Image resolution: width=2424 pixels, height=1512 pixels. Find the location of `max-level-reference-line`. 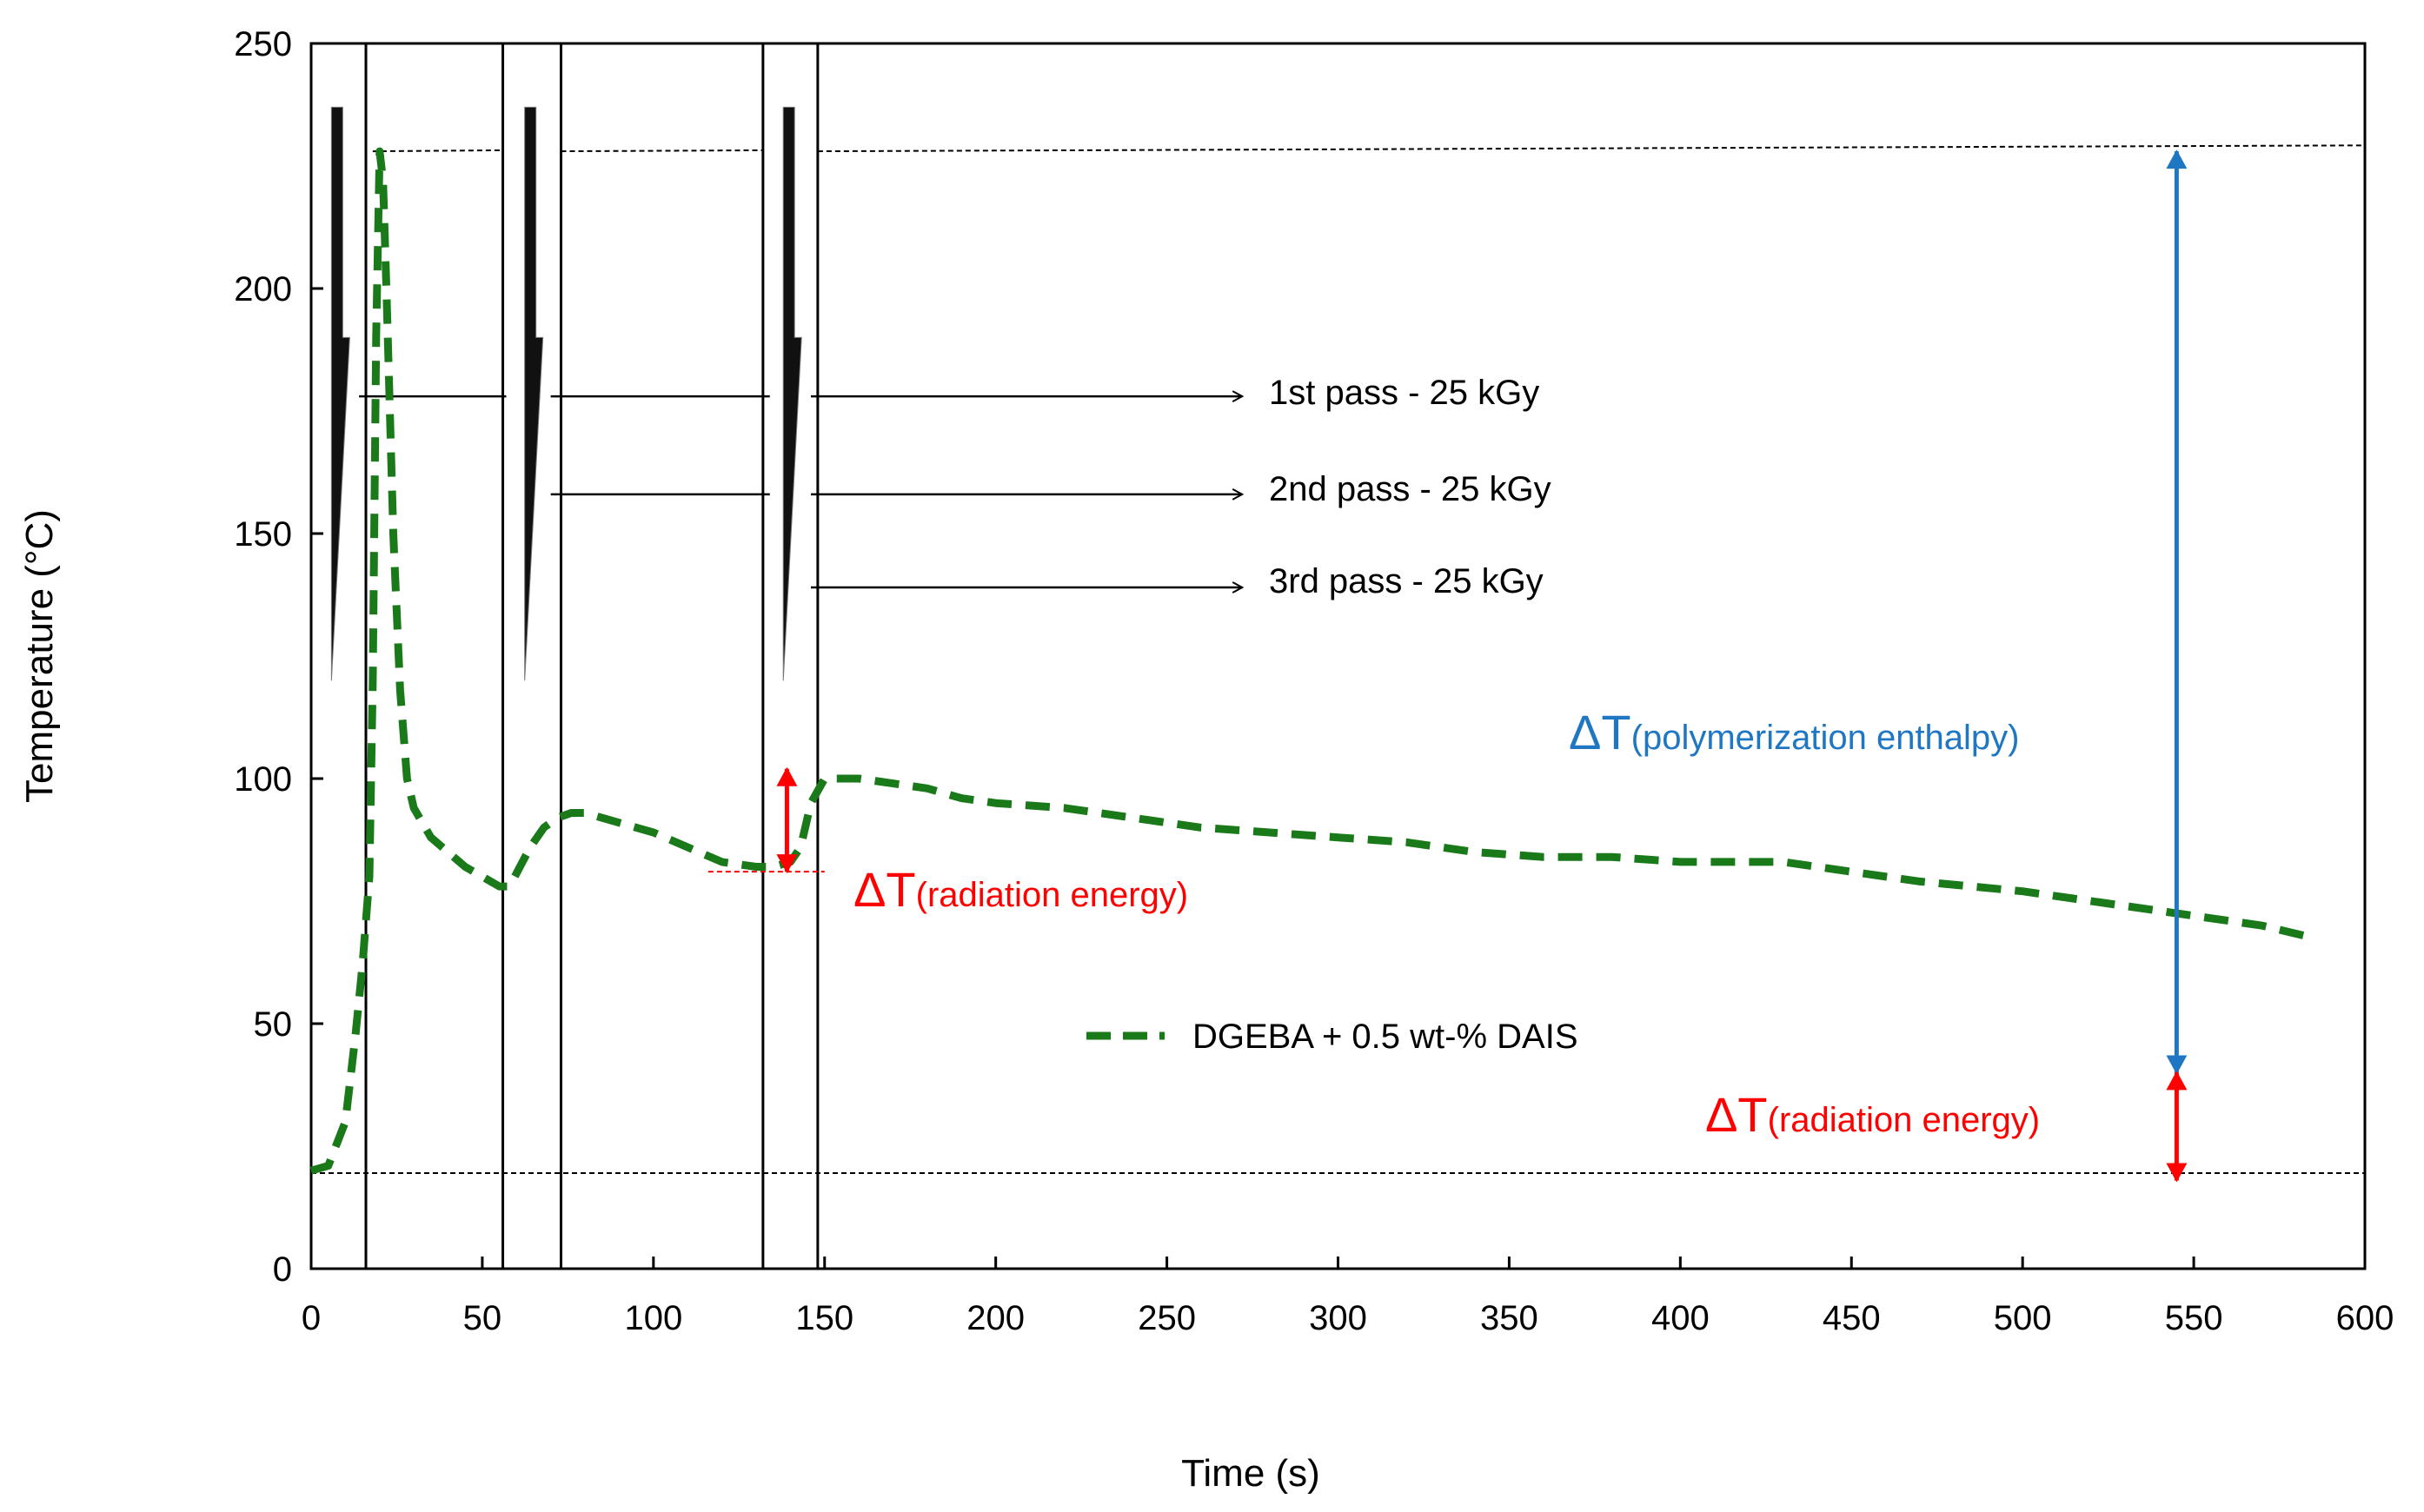

max-level-reference-line is located at coordinates (1369, 148).